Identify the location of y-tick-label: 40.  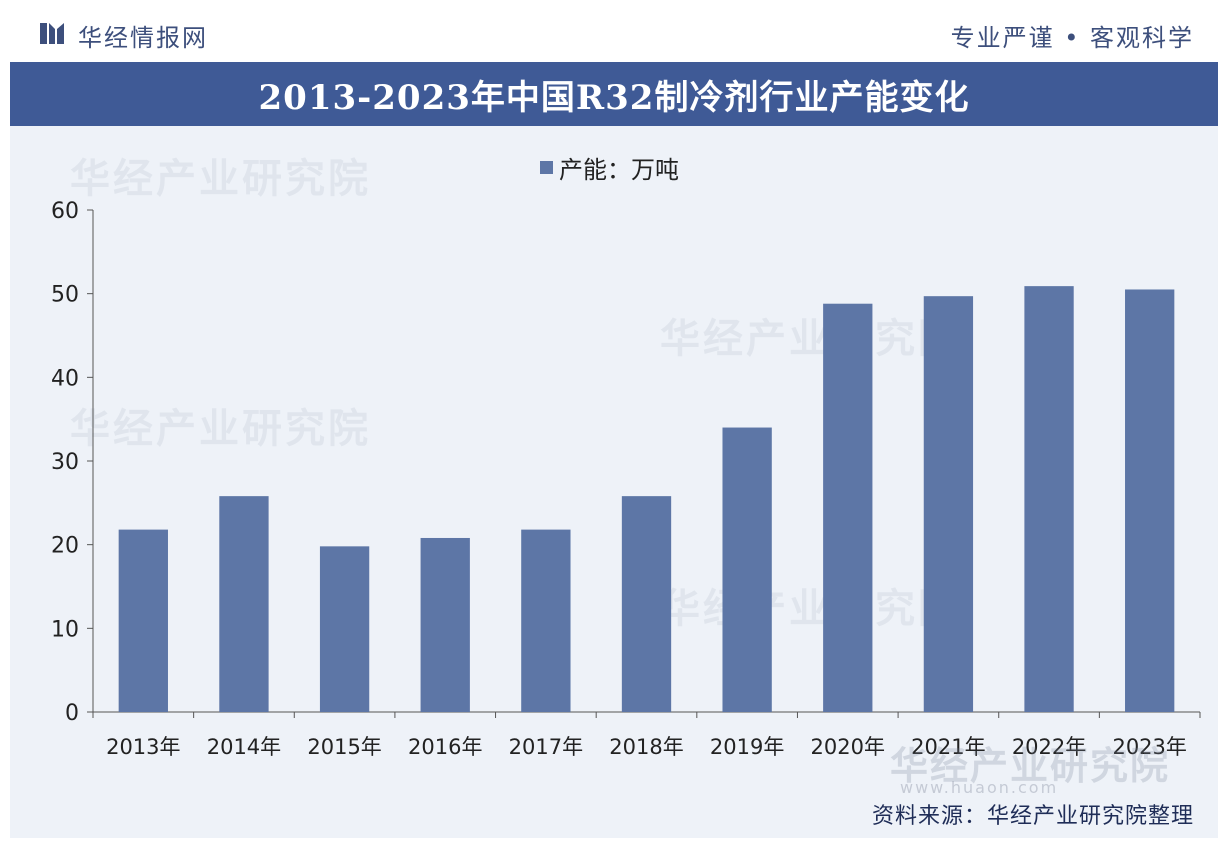
(65, 378).